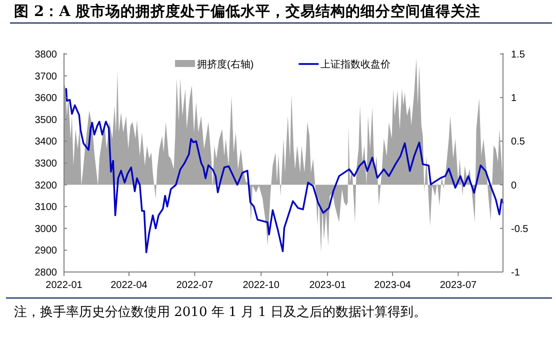 This screenshot has height=346, width=556. Describe the element at coordinates (46, 186) in the screenshot. I see `y-tick-label: 3200` at that location.